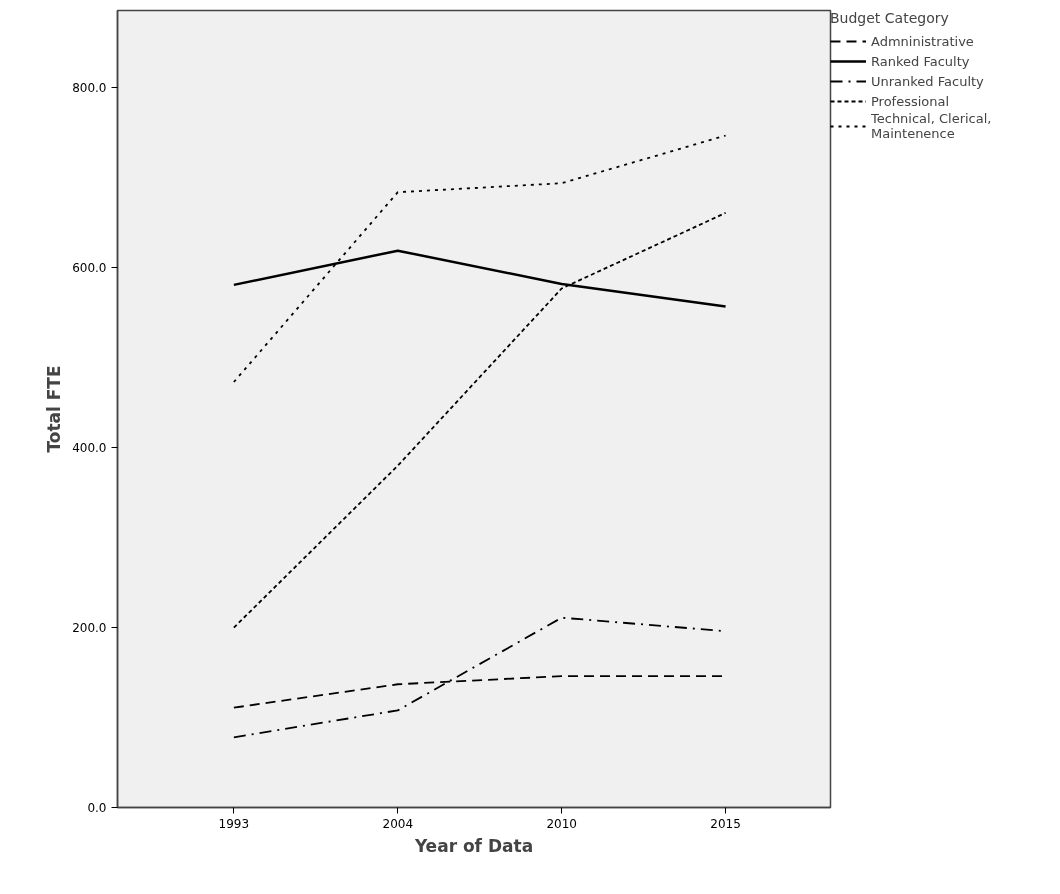  I want to click on legend-label: Unranked Faculty, so click(927, 81).